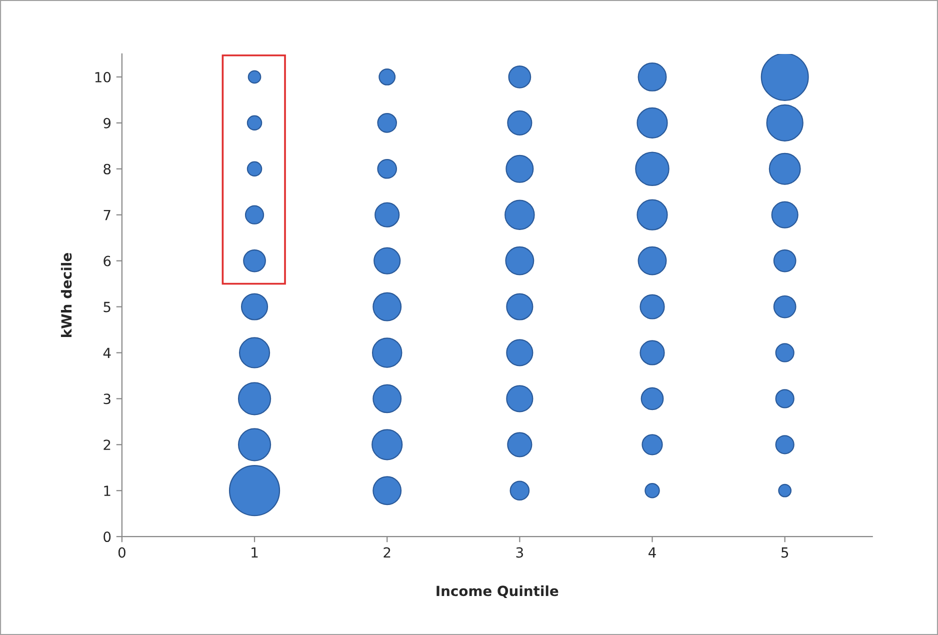 The image size is (938, 635). Describe the element at coordinates (122, 552) in the screenshot. I see `x-tick-label: 0` at that location.